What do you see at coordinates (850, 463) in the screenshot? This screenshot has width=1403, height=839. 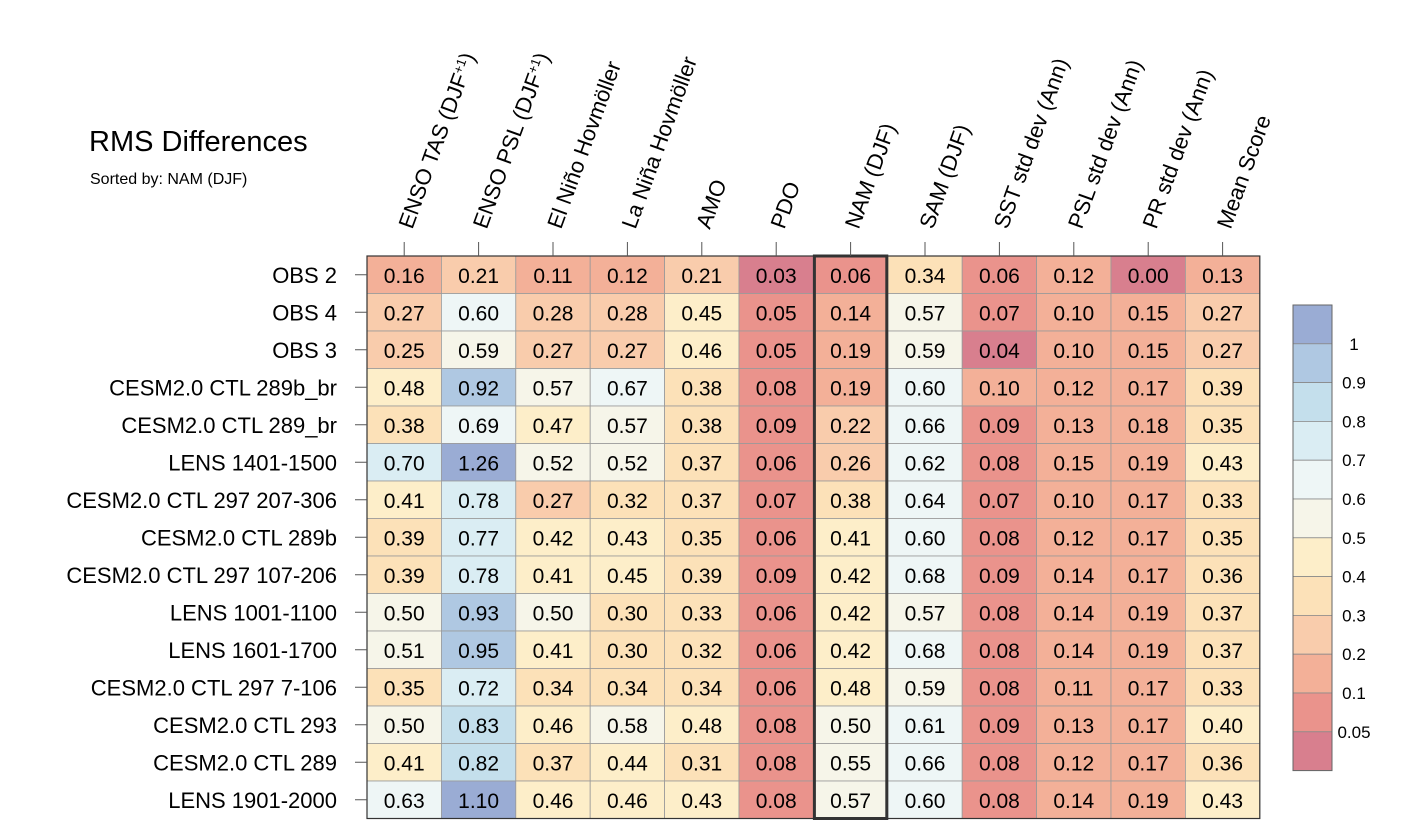 I see `cell-value: 0.26` at bounding box center [850, 463].